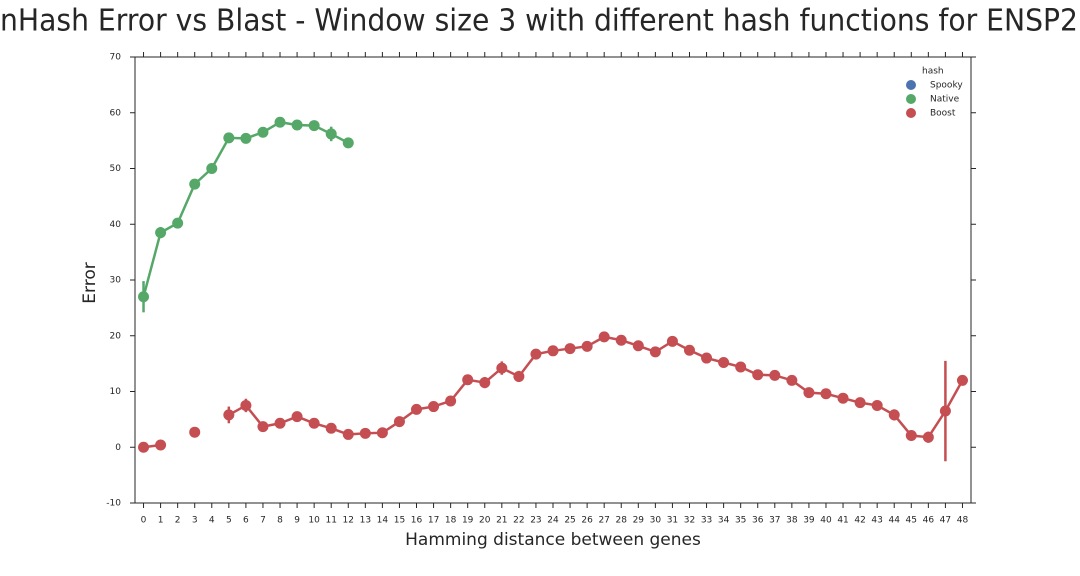 The image size is (1080, 576). Describe the element at coordinates (90, 282) in the screenshot. I see `y-axis-label: Error` at that location.